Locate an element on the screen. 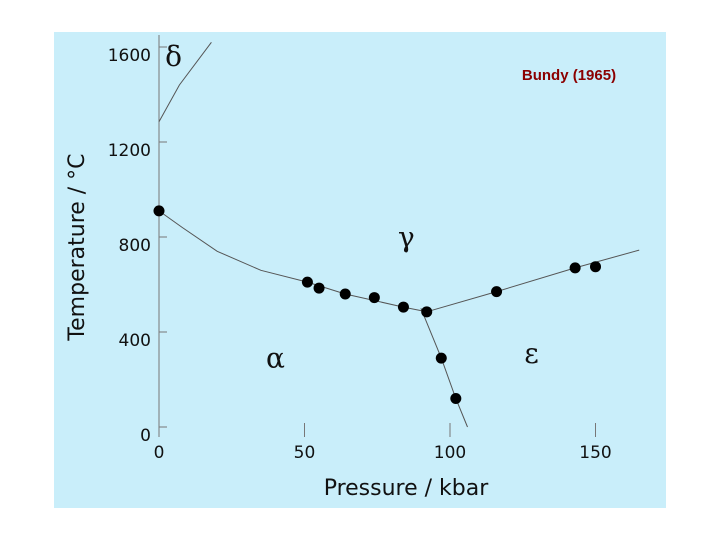 The width and height of the screenshot is (720, 540). boundary-gamma-epsilon is located at coordinates (533, 281).